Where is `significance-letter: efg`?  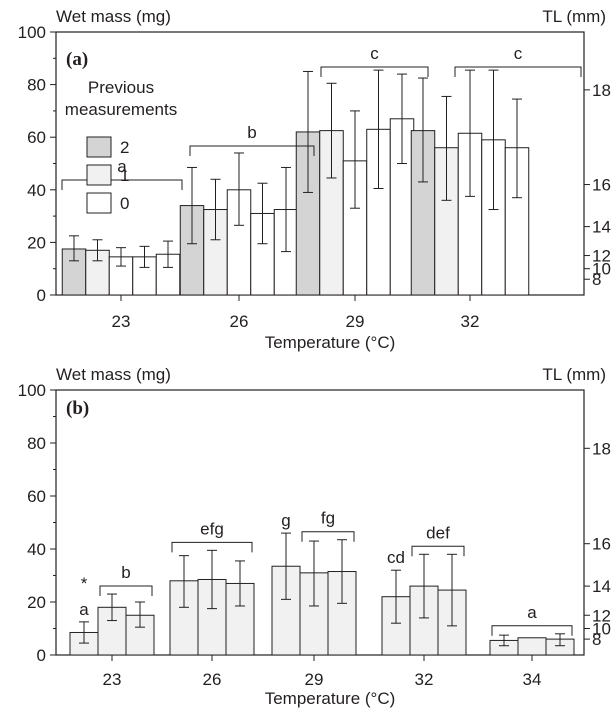
significance-letter: efg is located at coordinates (212, 528).